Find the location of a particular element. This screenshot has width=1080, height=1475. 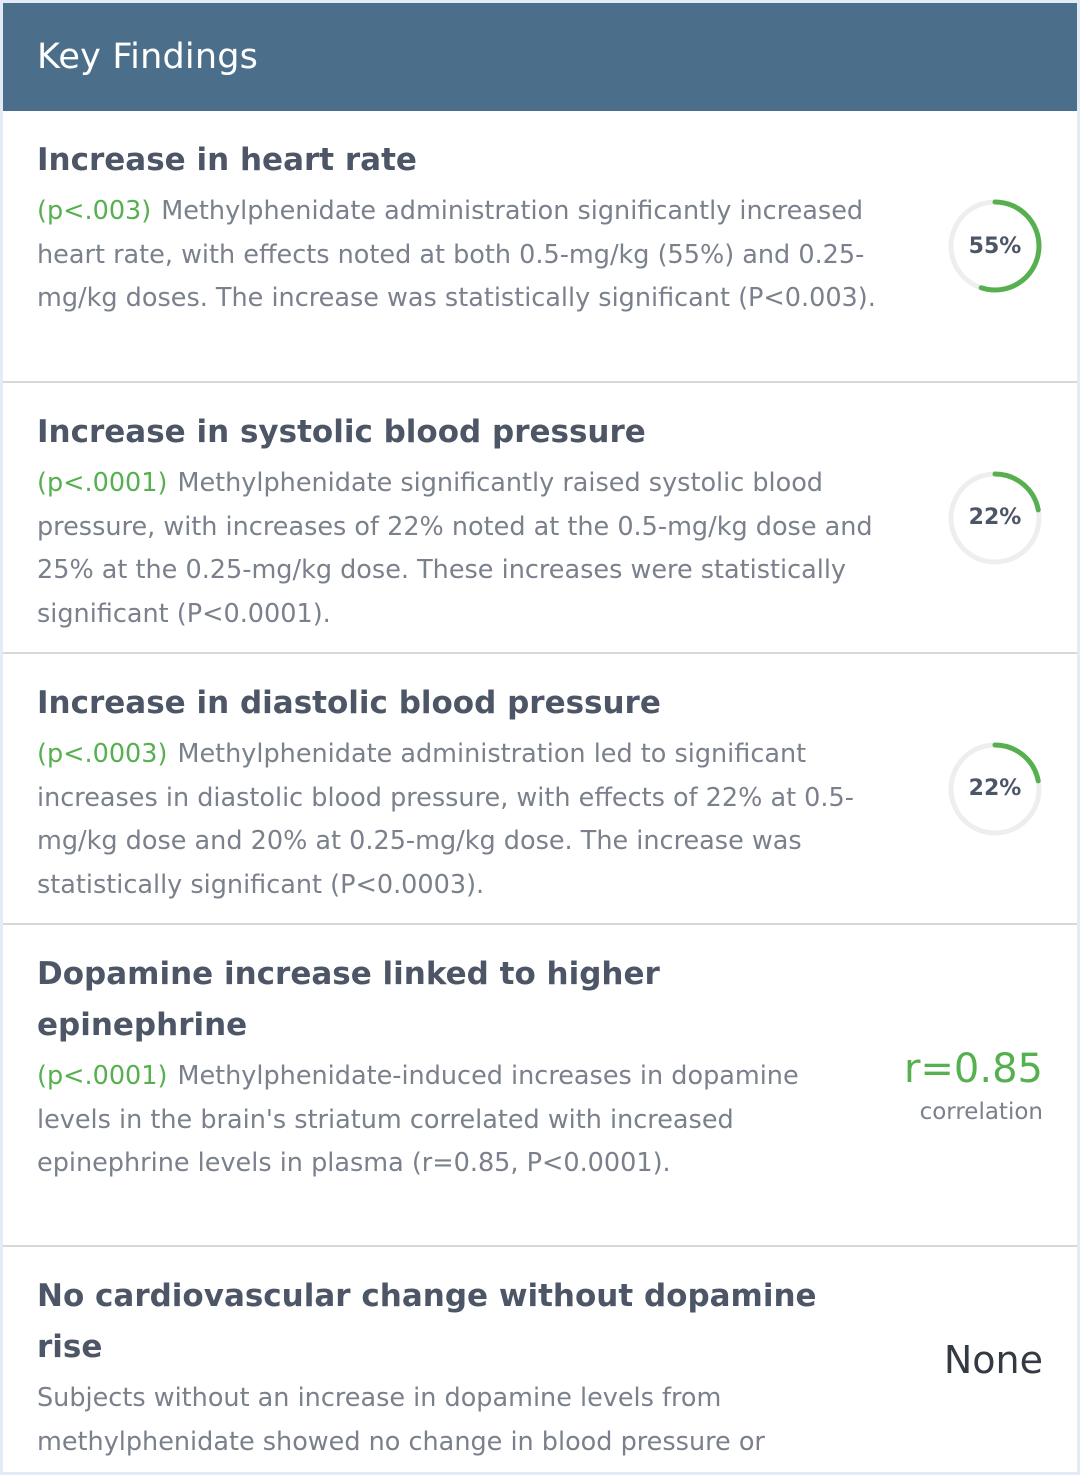

ring-label: 55% is located at coordinates (995, 246).